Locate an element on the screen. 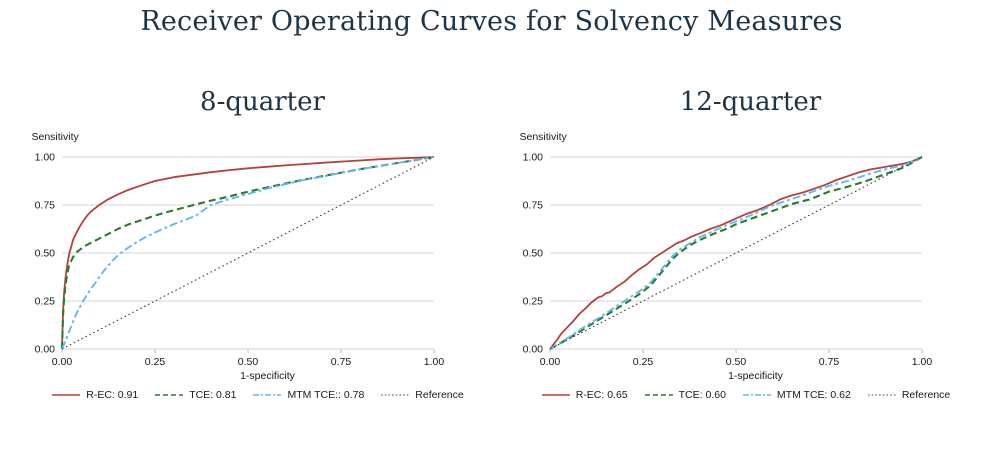 The width and height of the screenshot is (983, 475). legend-item-mtm-tce: MTM TCE:: 0.78 is located at coordinates (308, 395).